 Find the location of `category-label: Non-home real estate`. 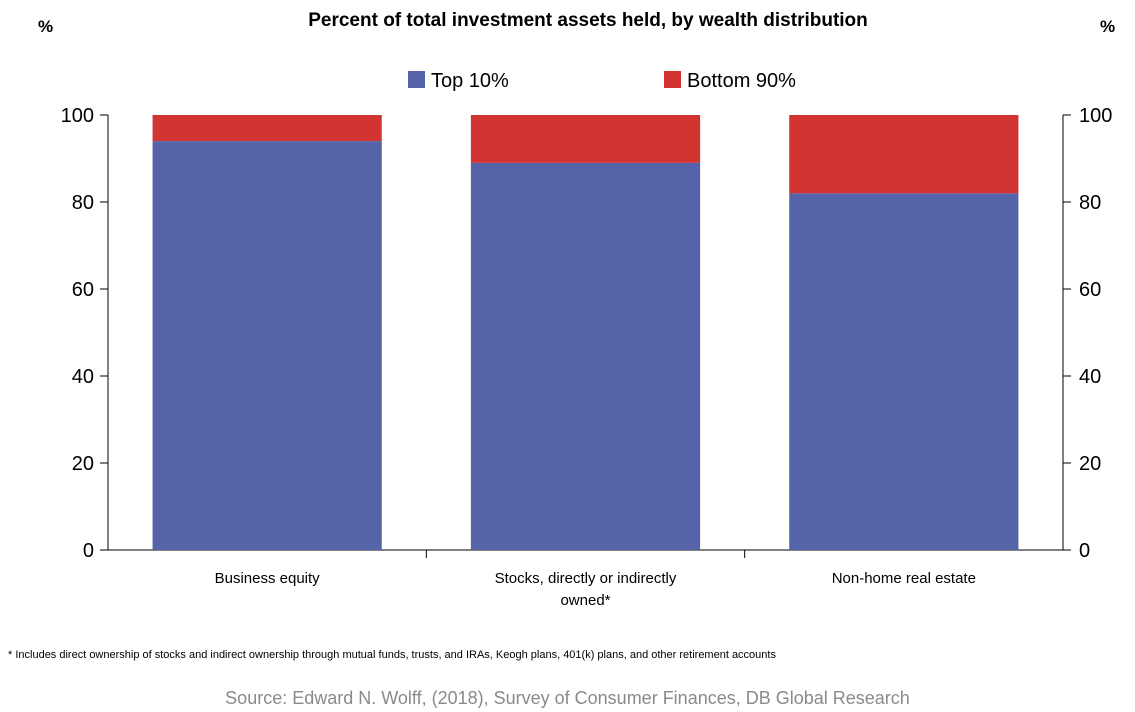

category-label: Non-home real estate is located at coordinates (904, 578).